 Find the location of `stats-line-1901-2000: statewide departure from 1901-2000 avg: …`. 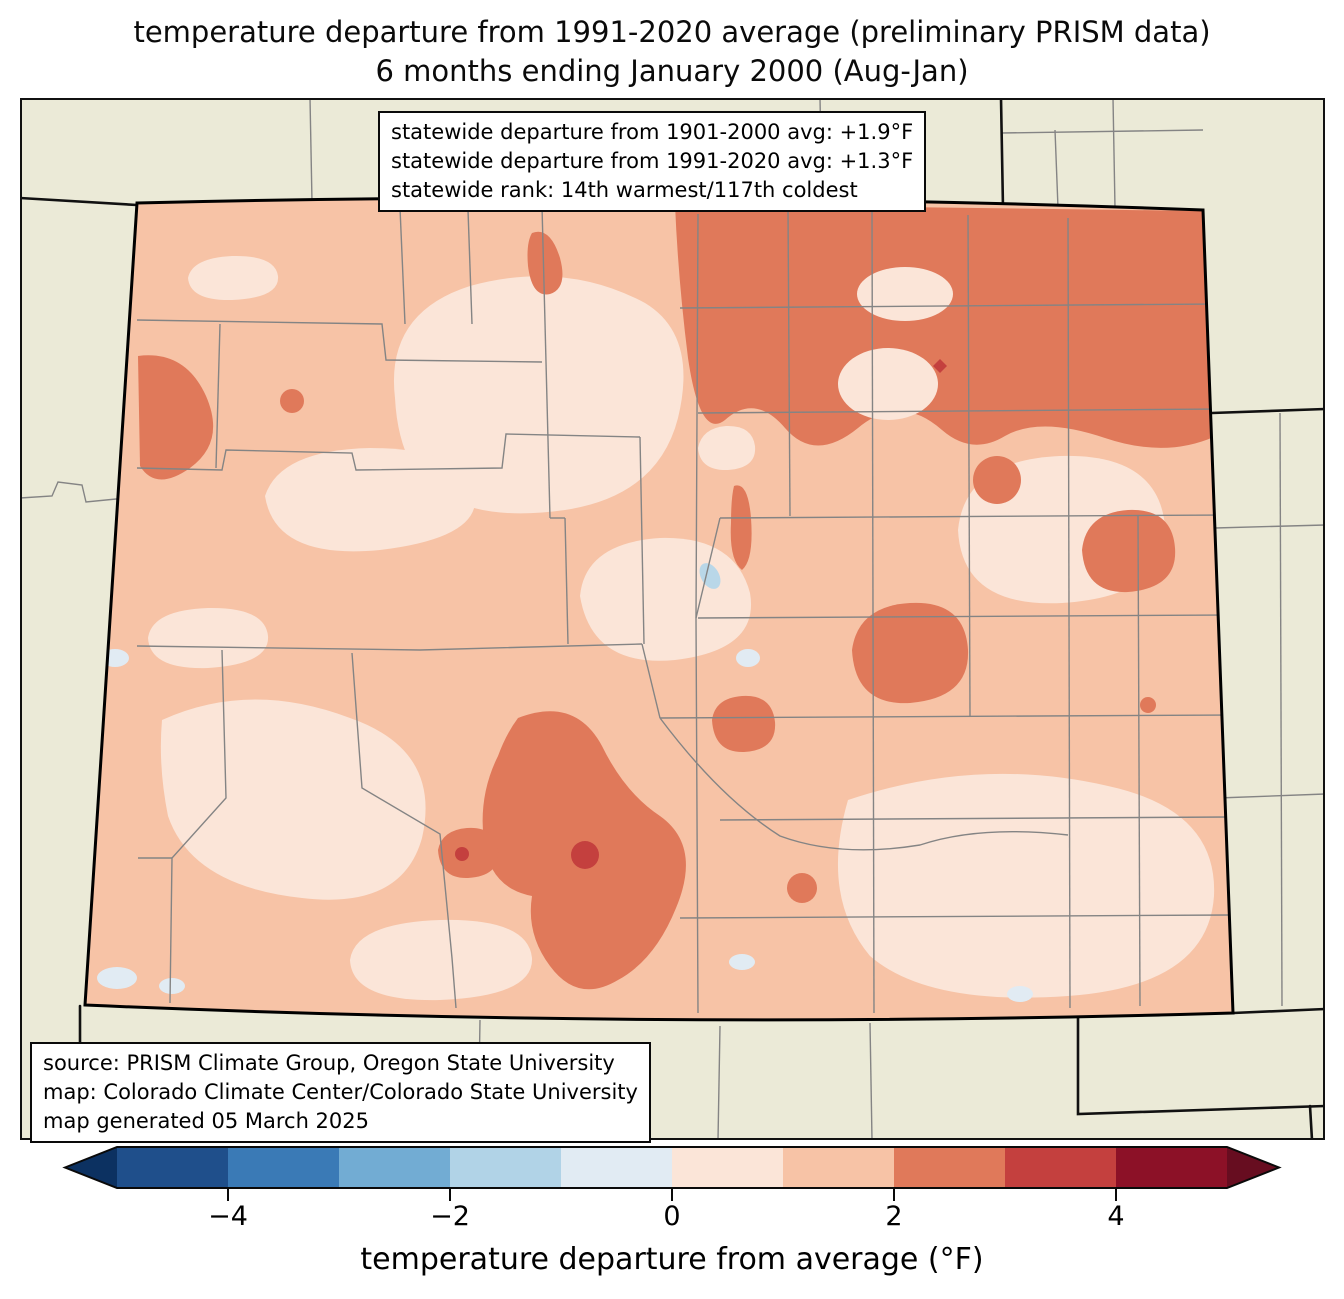

stats-line-1901-2000: statewide departure from 1901-2000 avg: … is located at coordinates (652, 132).